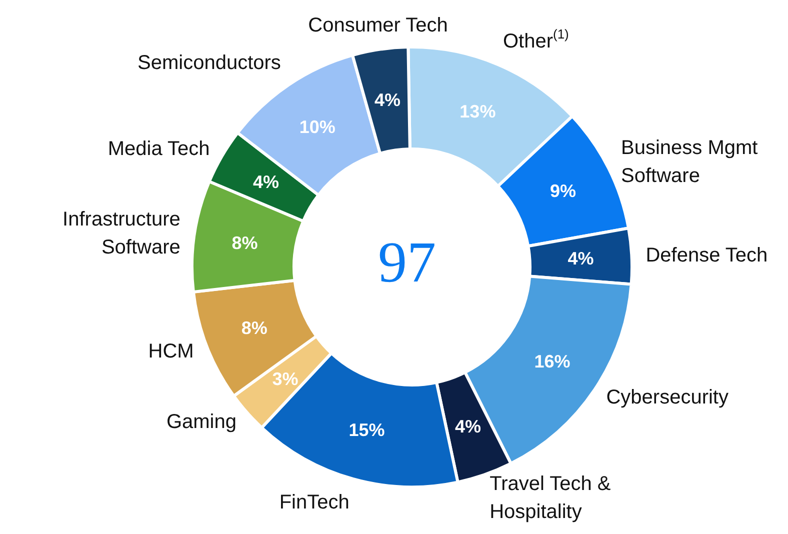 This screenshot has height=534, width=788. What do you see at coordinates (121, 233) in the screenshot?
I see `slice-label: Infrastructure Software` at bounding box center [121, 233].